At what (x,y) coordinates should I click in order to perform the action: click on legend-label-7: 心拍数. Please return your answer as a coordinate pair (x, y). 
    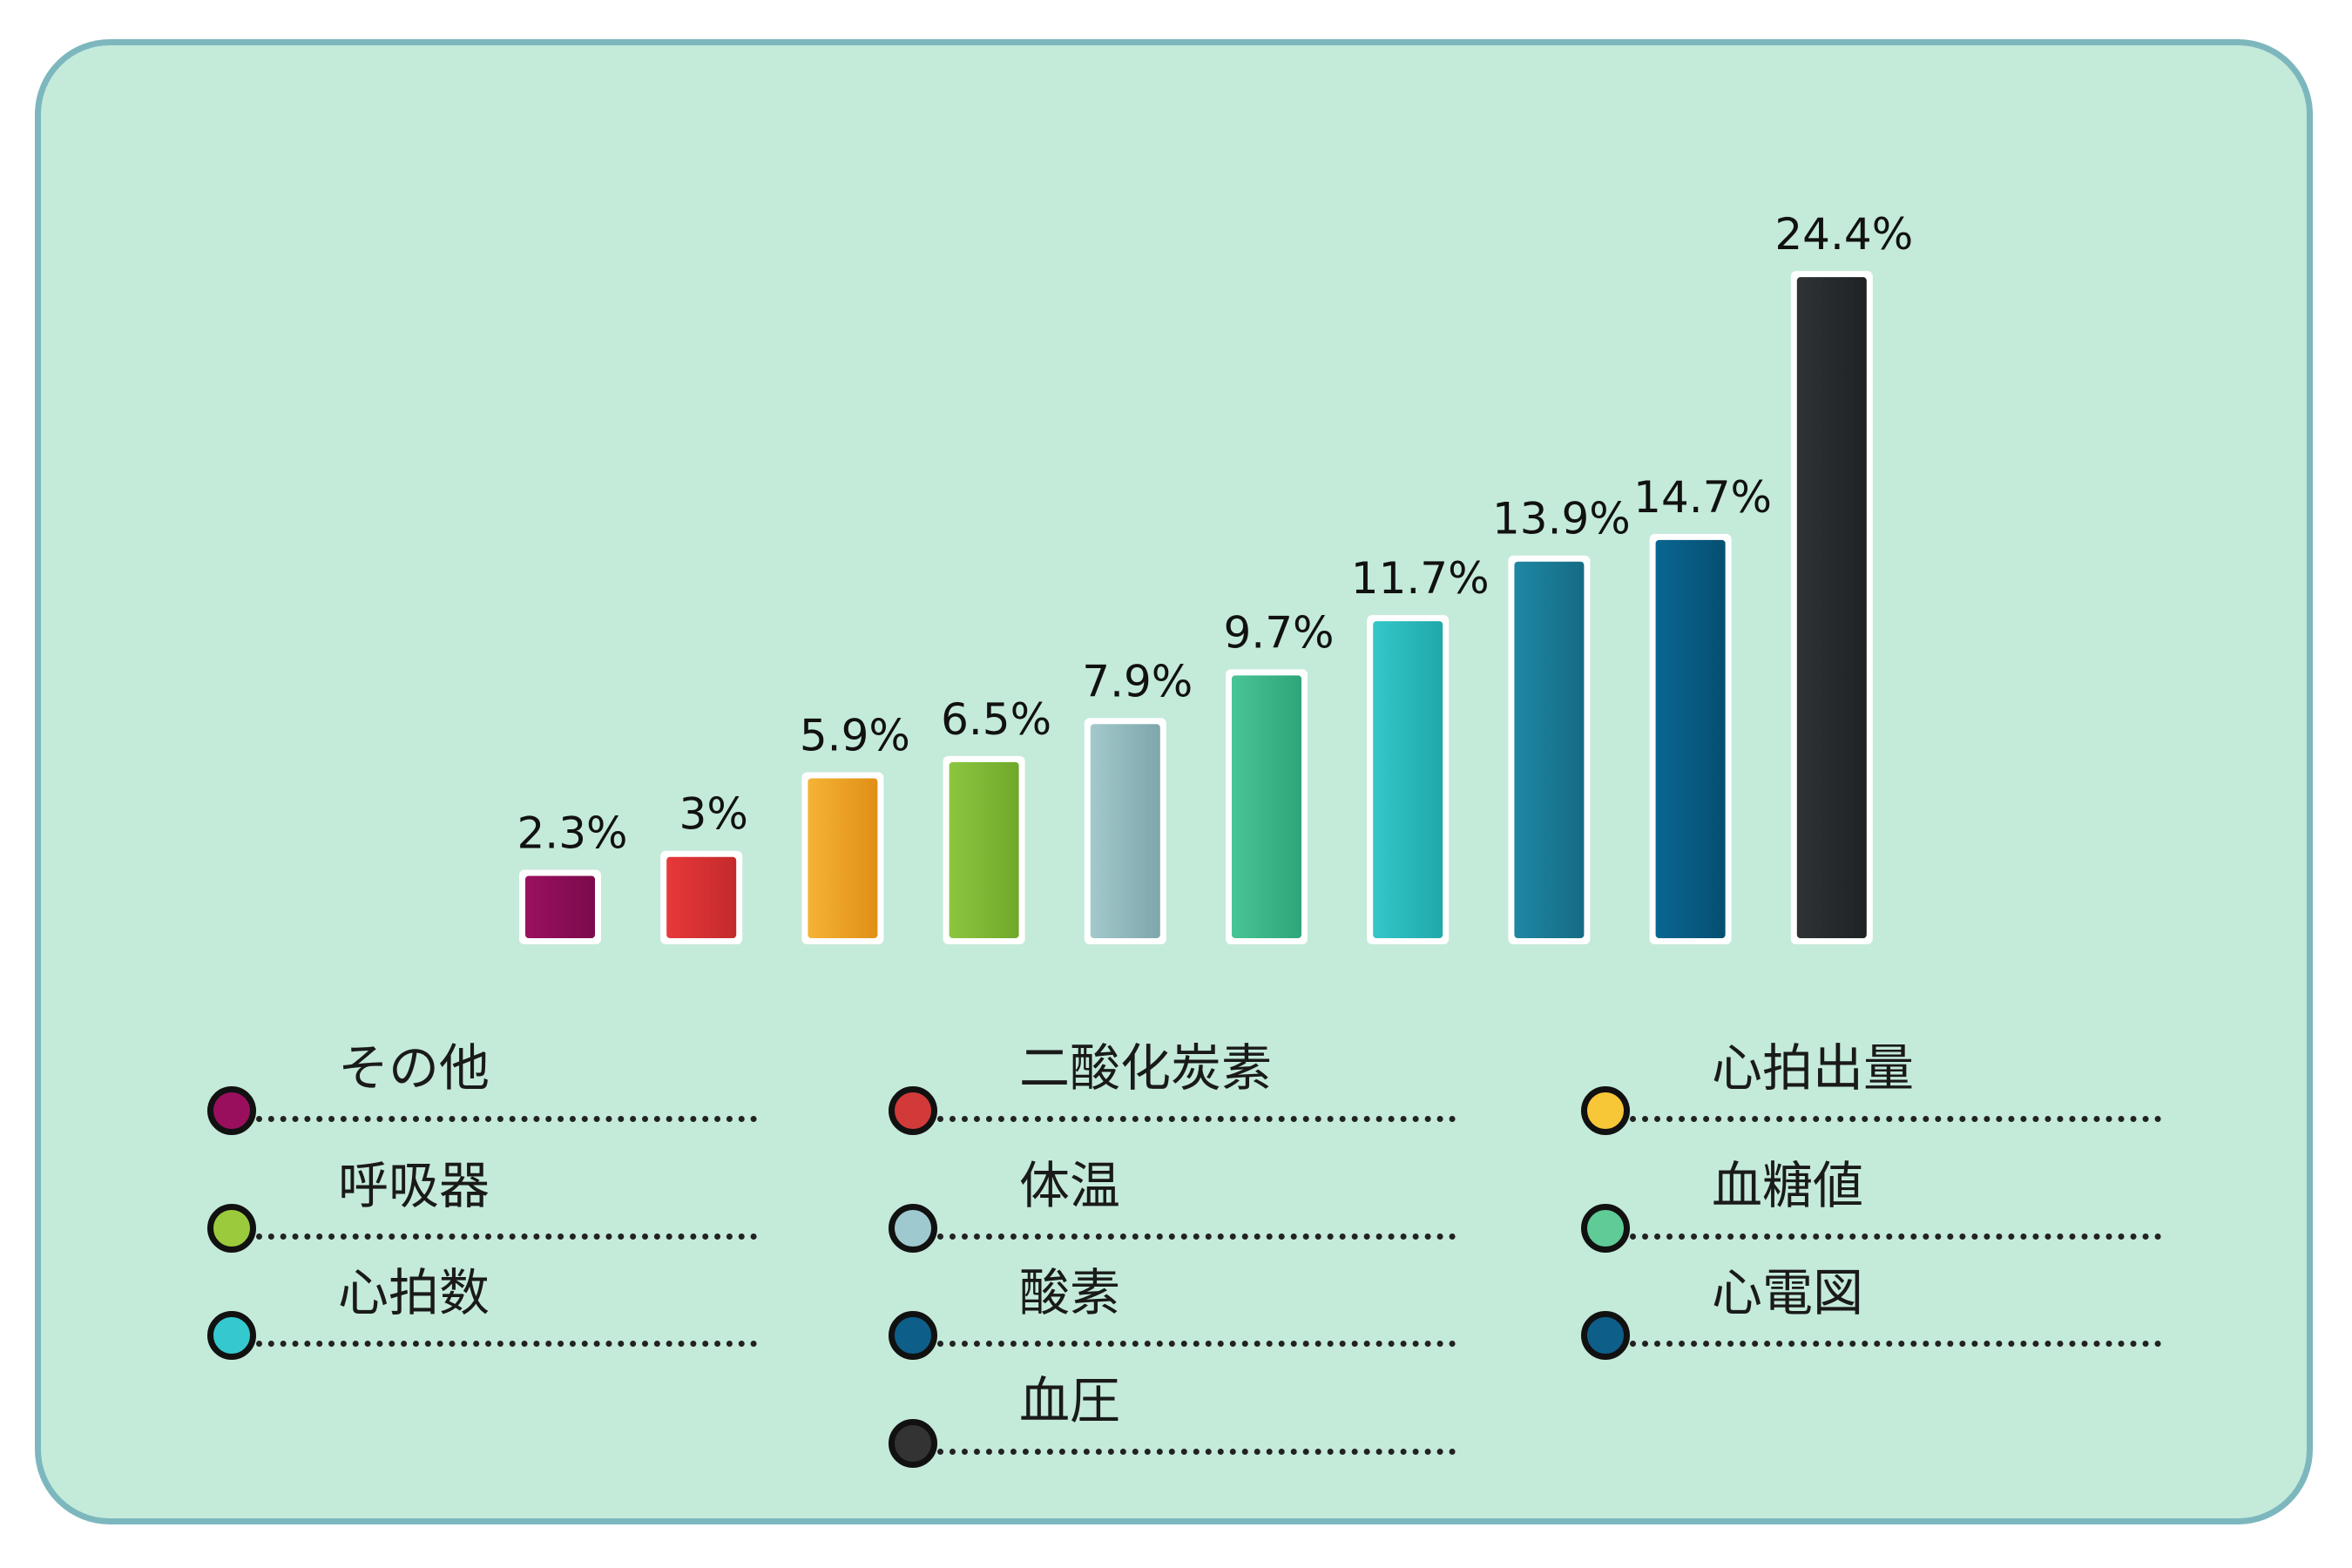
    Looking at the image, I should click on (414, 1292).